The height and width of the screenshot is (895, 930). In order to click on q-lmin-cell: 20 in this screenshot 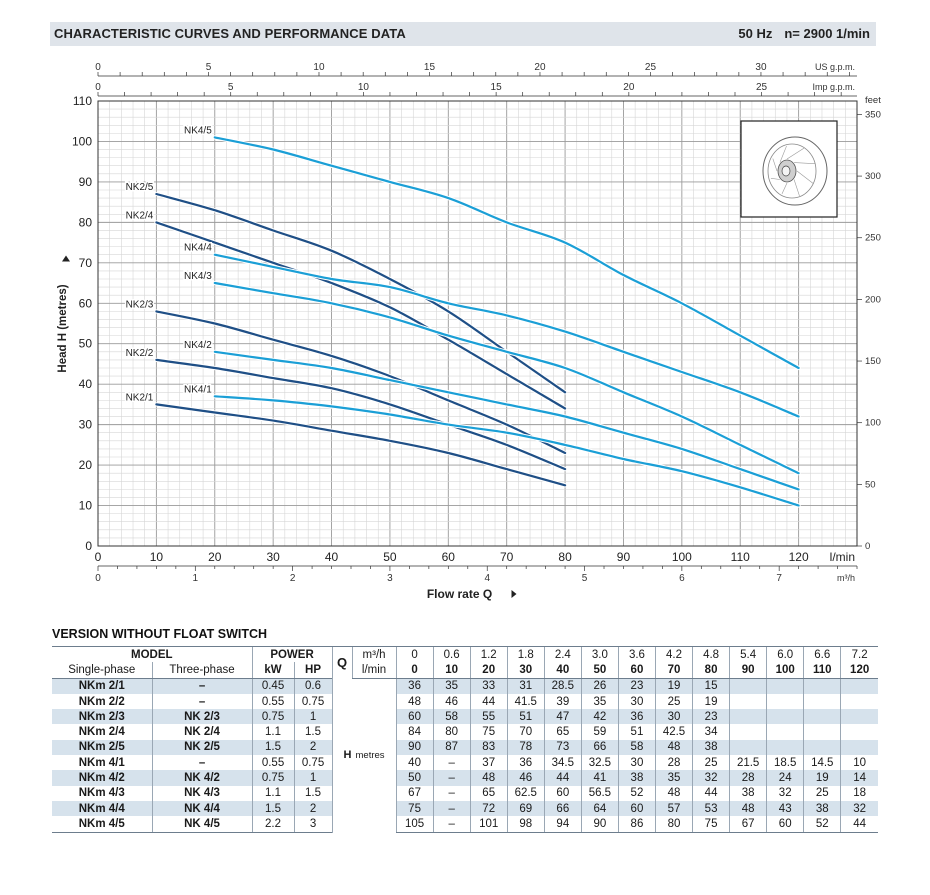, I will do `click(488, 670)`.